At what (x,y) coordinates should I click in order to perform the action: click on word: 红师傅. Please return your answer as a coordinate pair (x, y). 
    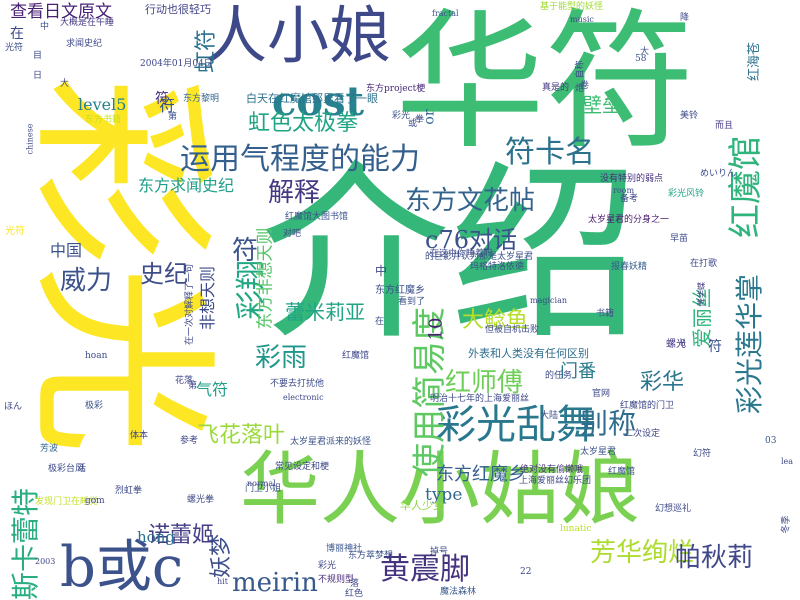
    Looking at the image, I should click on (484, 383).